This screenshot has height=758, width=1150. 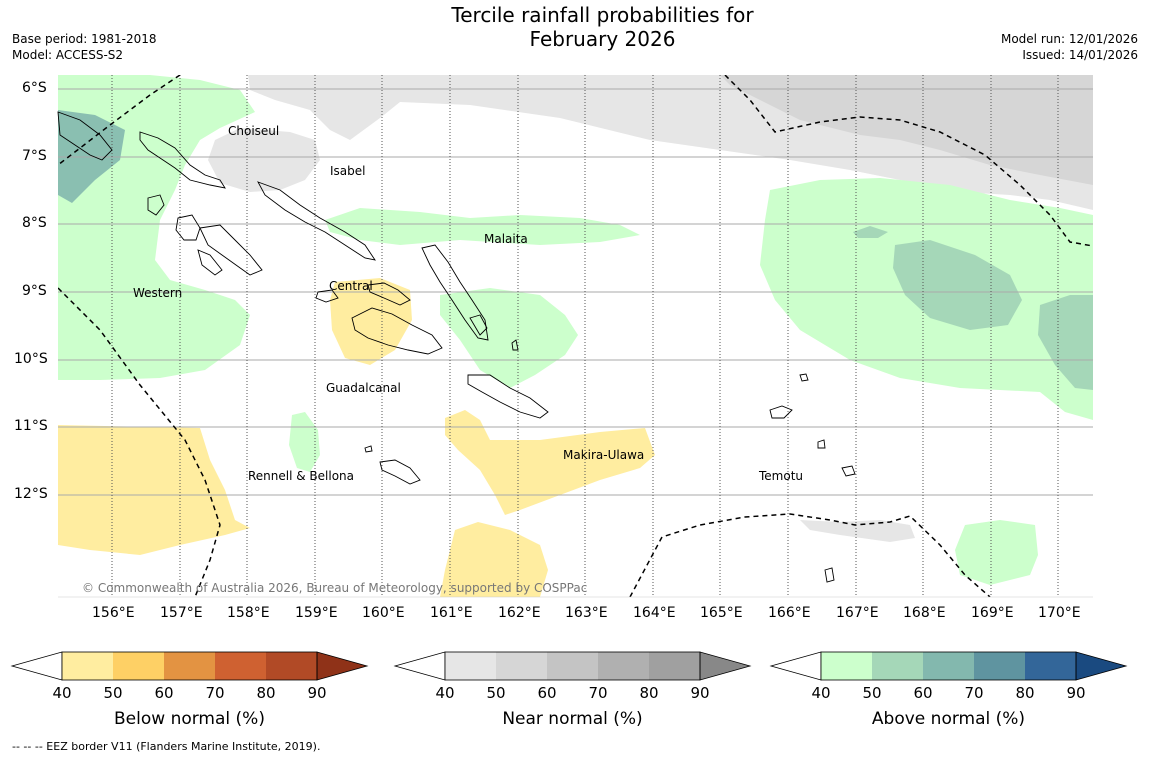 What do you see at coordinates (781, 476) in the screenshot?
I see `label-temotu: Temotu` at bounding box center [781, 476].